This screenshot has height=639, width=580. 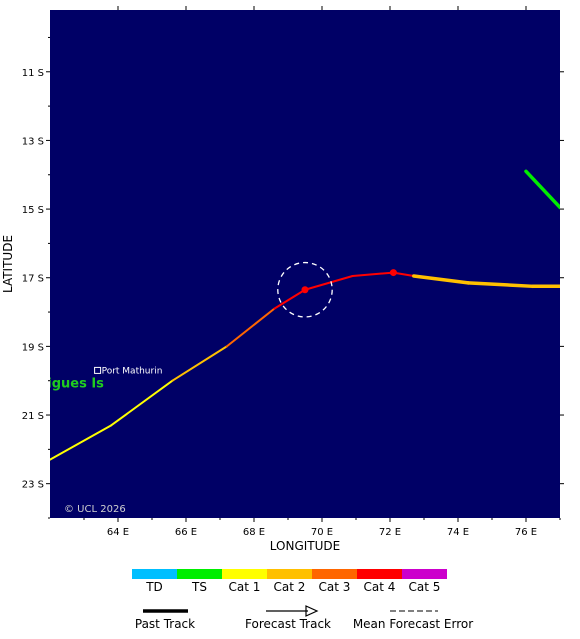 What do you see at coordinates (254, 532) in the screenshot?
I see `lon-tick-label: 68 E` at bounding box center [254, 532].